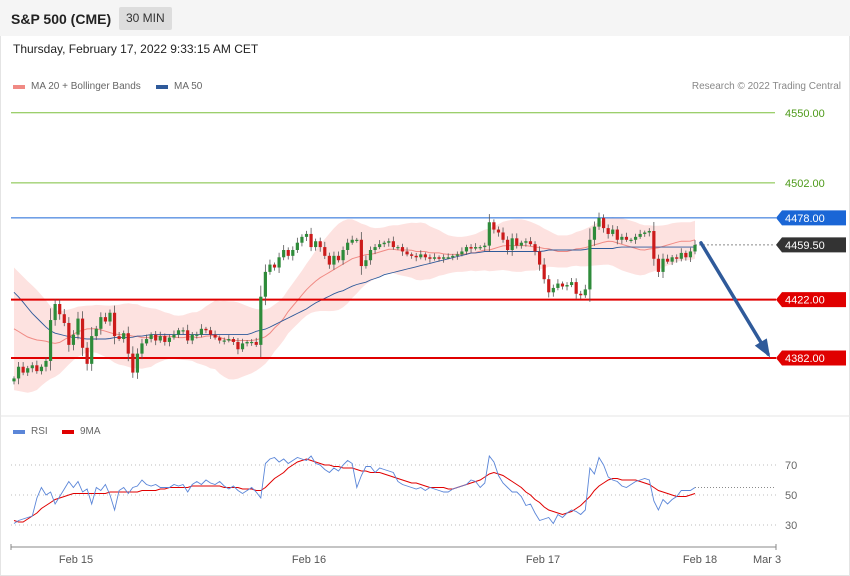 The image size is (850, 576). I want to click on time-axis-label: Feb 16, so click(309, 560).